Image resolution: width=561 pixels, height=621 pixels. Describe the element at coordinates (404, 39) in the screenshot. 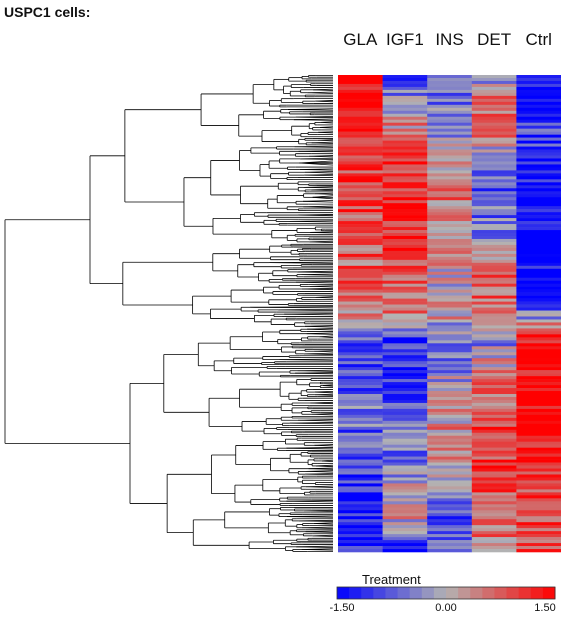

I see `column-label-igf1: IGF1` at that location.